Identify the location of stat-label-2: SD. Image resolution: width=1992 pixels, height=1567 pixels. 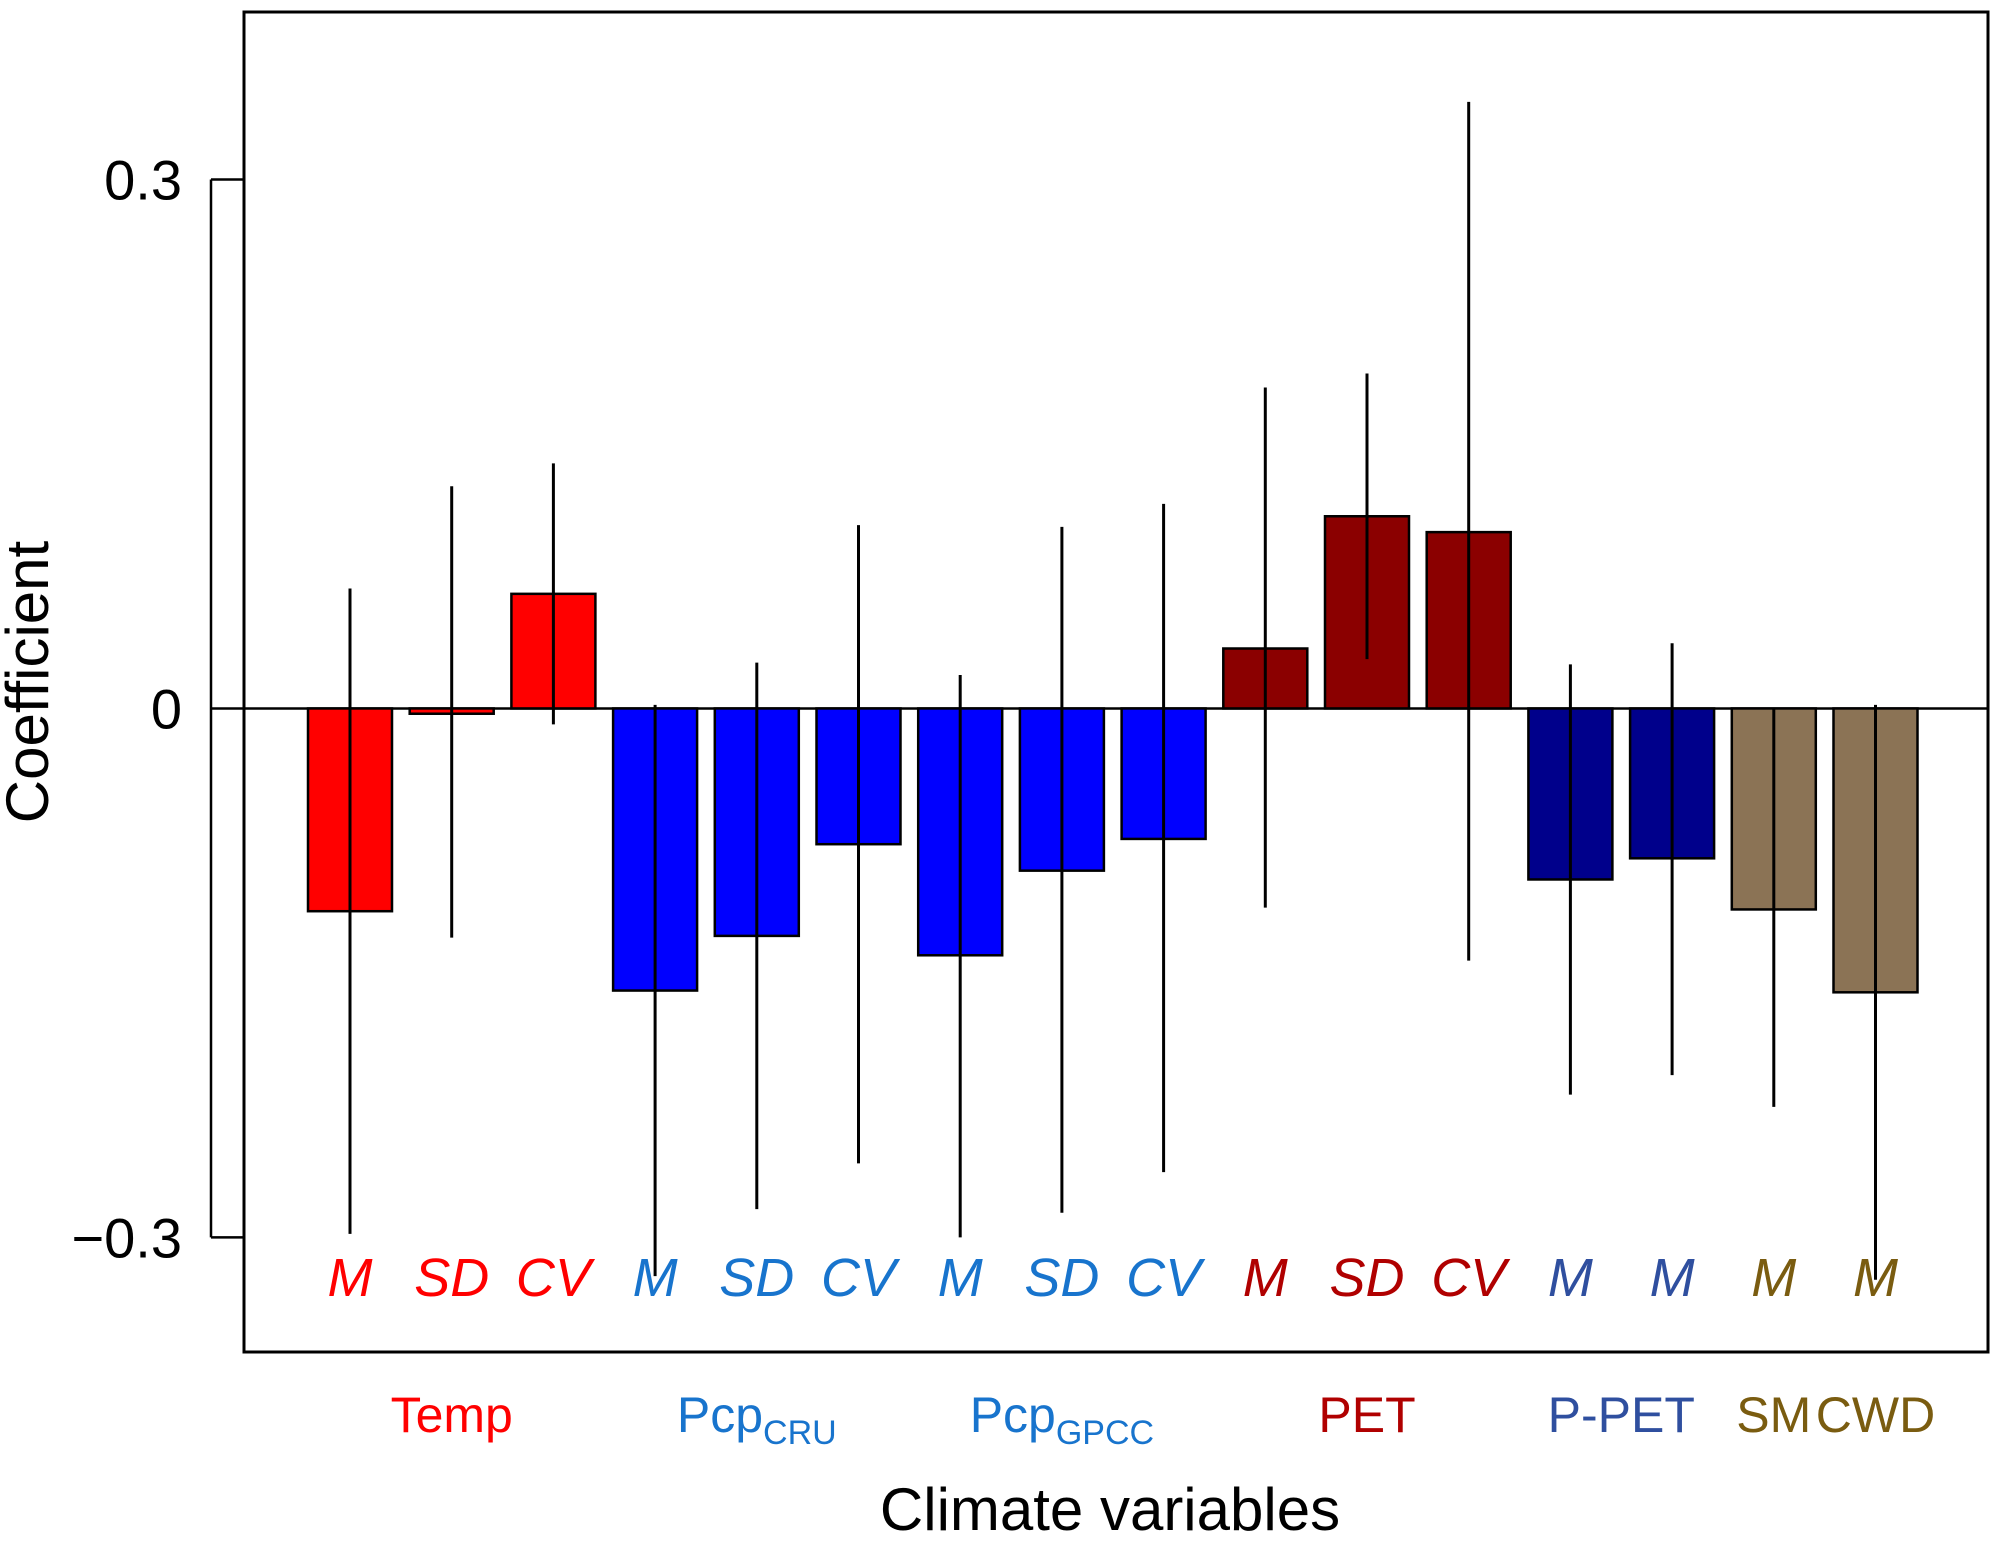
(451, 1278).